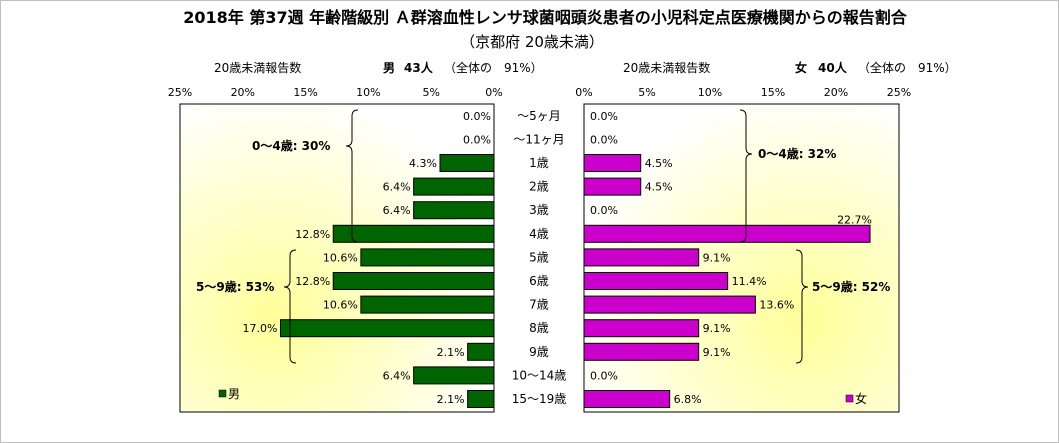 The width and height of the screenshot is (1059, 443). I want to click on female-data-label: 6.8%, so click(688, 399).